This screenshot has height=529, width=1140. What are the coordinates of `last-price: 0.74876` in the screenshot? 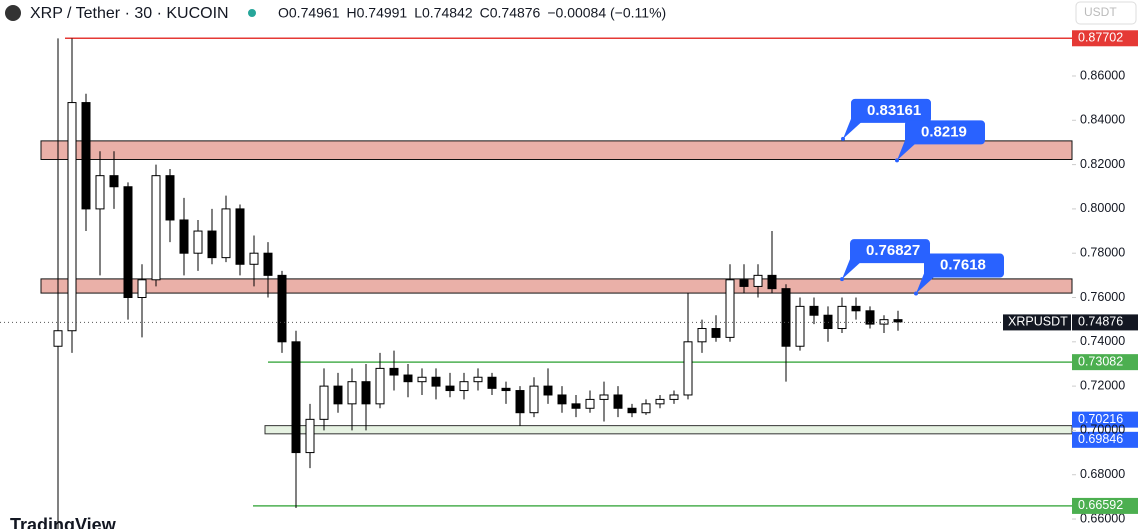 It's located at (1100, 322).